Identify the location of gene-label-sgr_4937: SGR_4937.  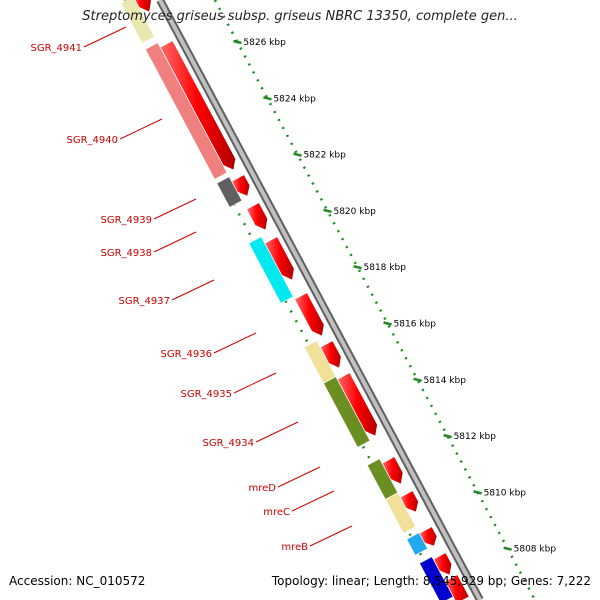
(145, 301).